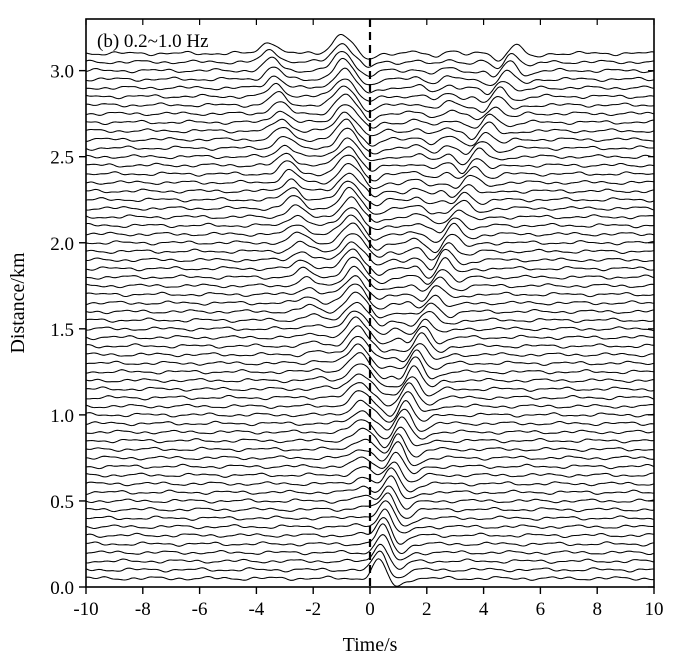  I want to click on x-tick-label: 0, so click(370, 609).